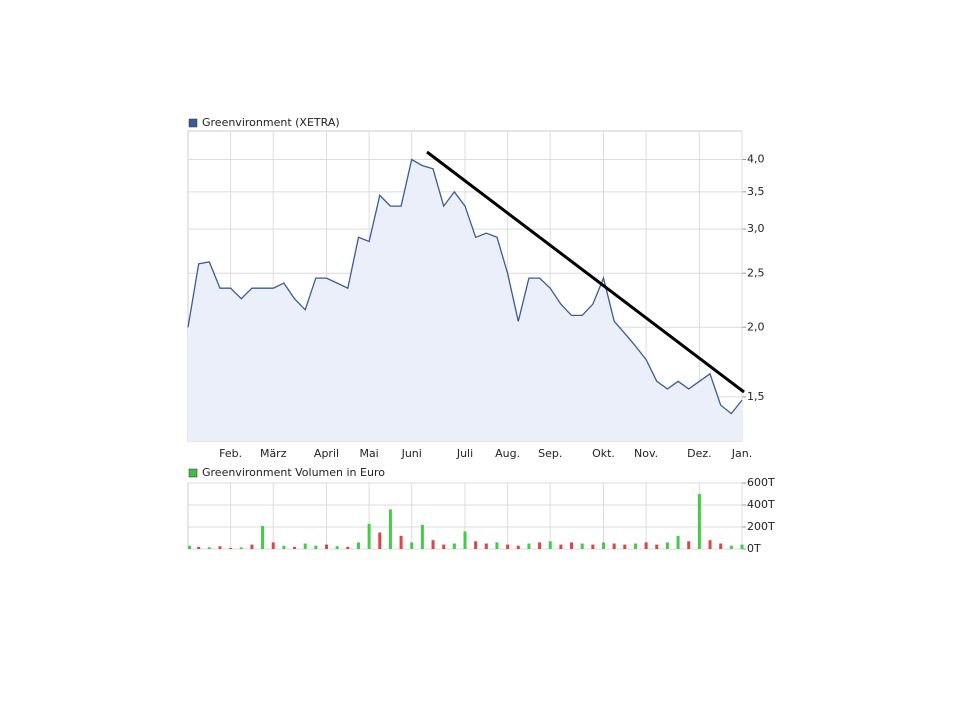 This screenshot has width=960, height=720. I want to click on y-tick-label: 0T, so click(754, 548).